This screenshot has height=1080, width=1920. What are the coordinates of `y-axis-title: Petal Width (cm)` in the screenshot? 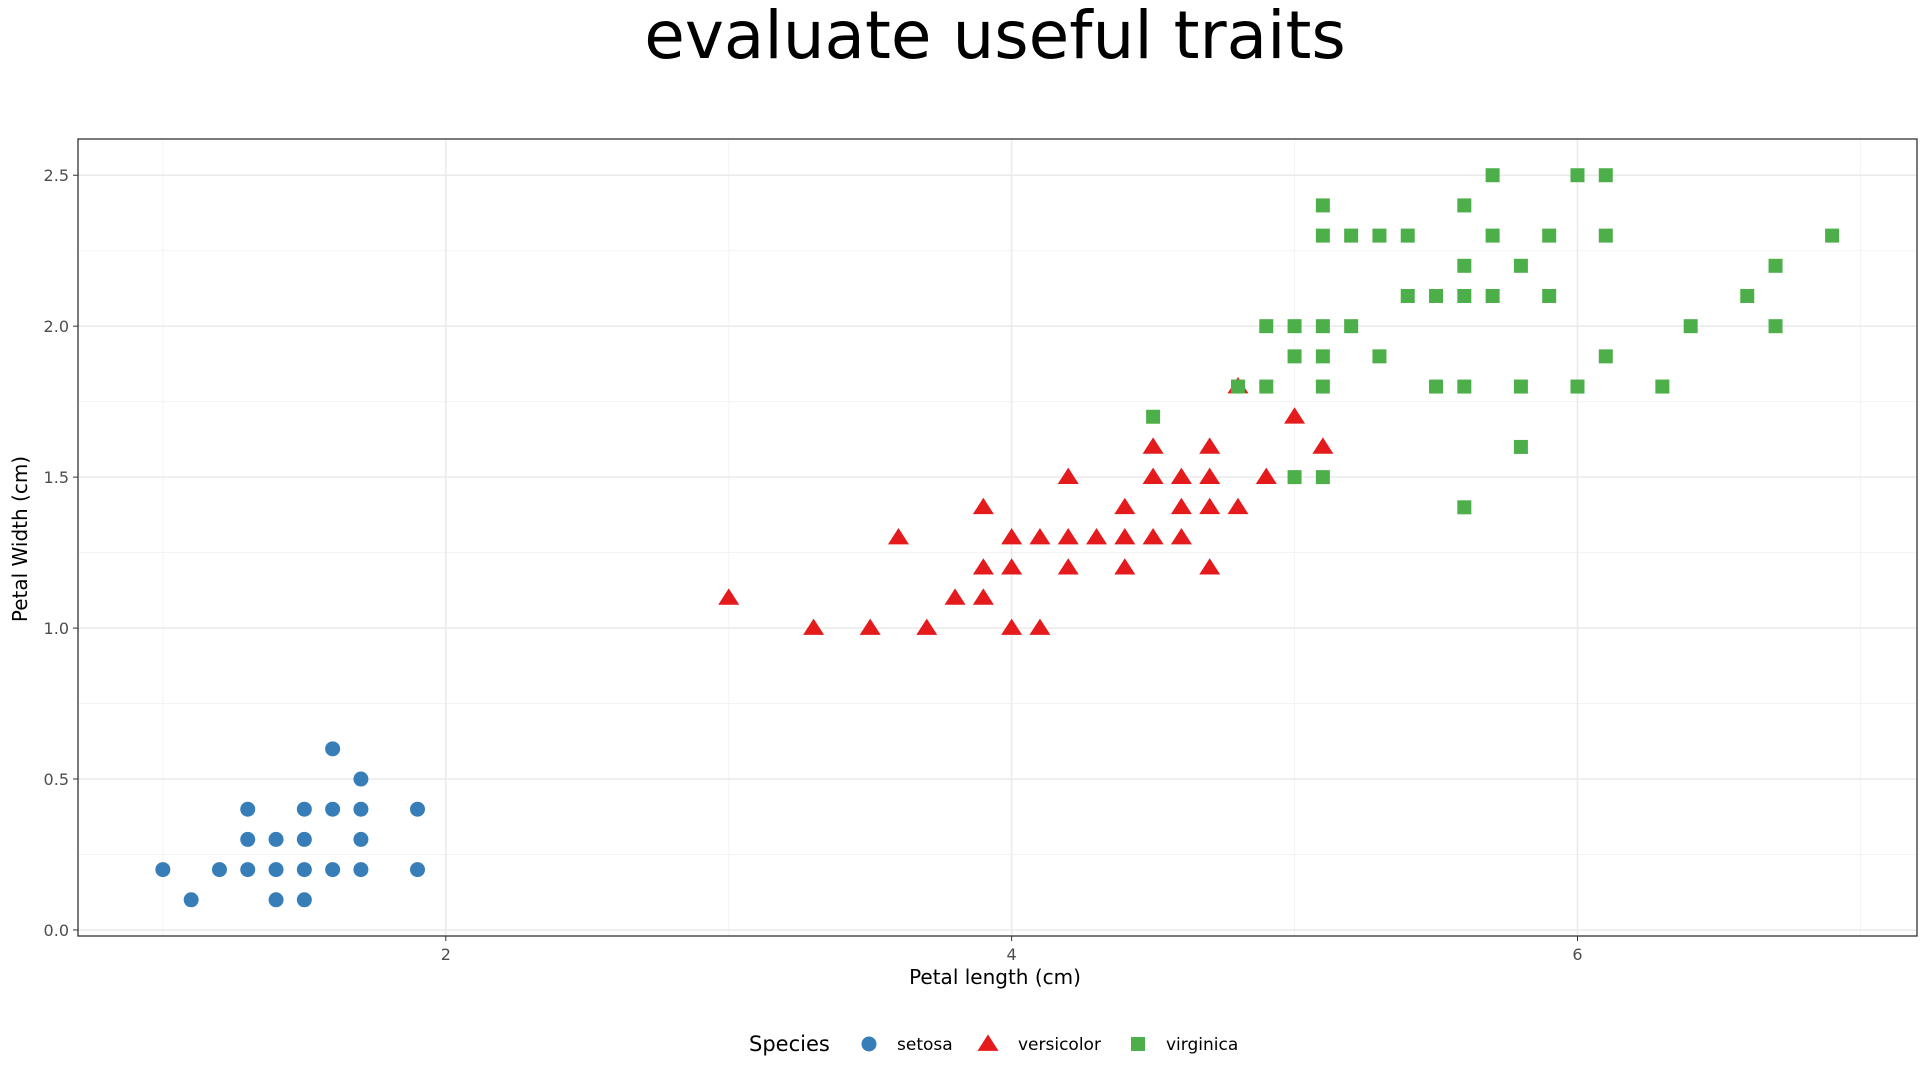 It's located at (20, 539).